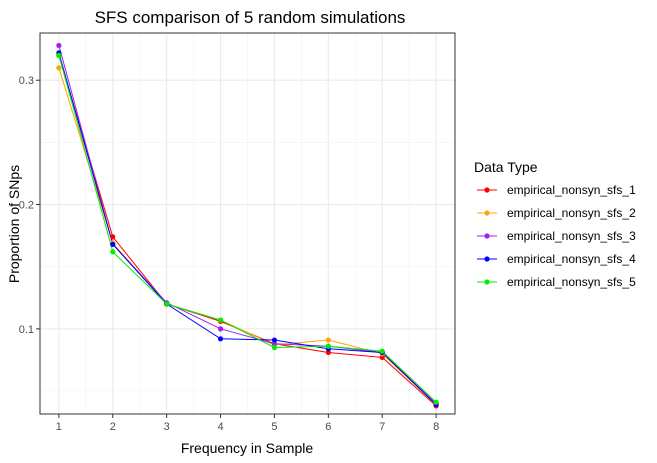 The image size is (657, 463). What do you see at coordinates (382, 427) in the screenshot?
I see `x-tick-label: 7` at bounding box center [382, 427].